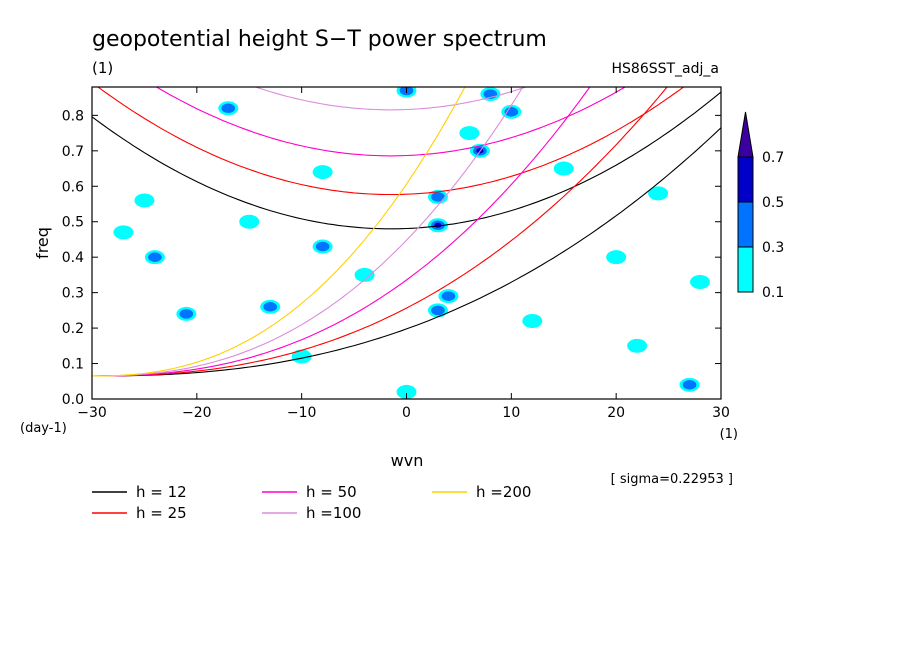 Image resolution: width=904 pixels, height=654 pixels. What do you see at coordinates (161, 513) in the screenshot?
I see `legend-label: h = 25` at bounding box center [161, 513].